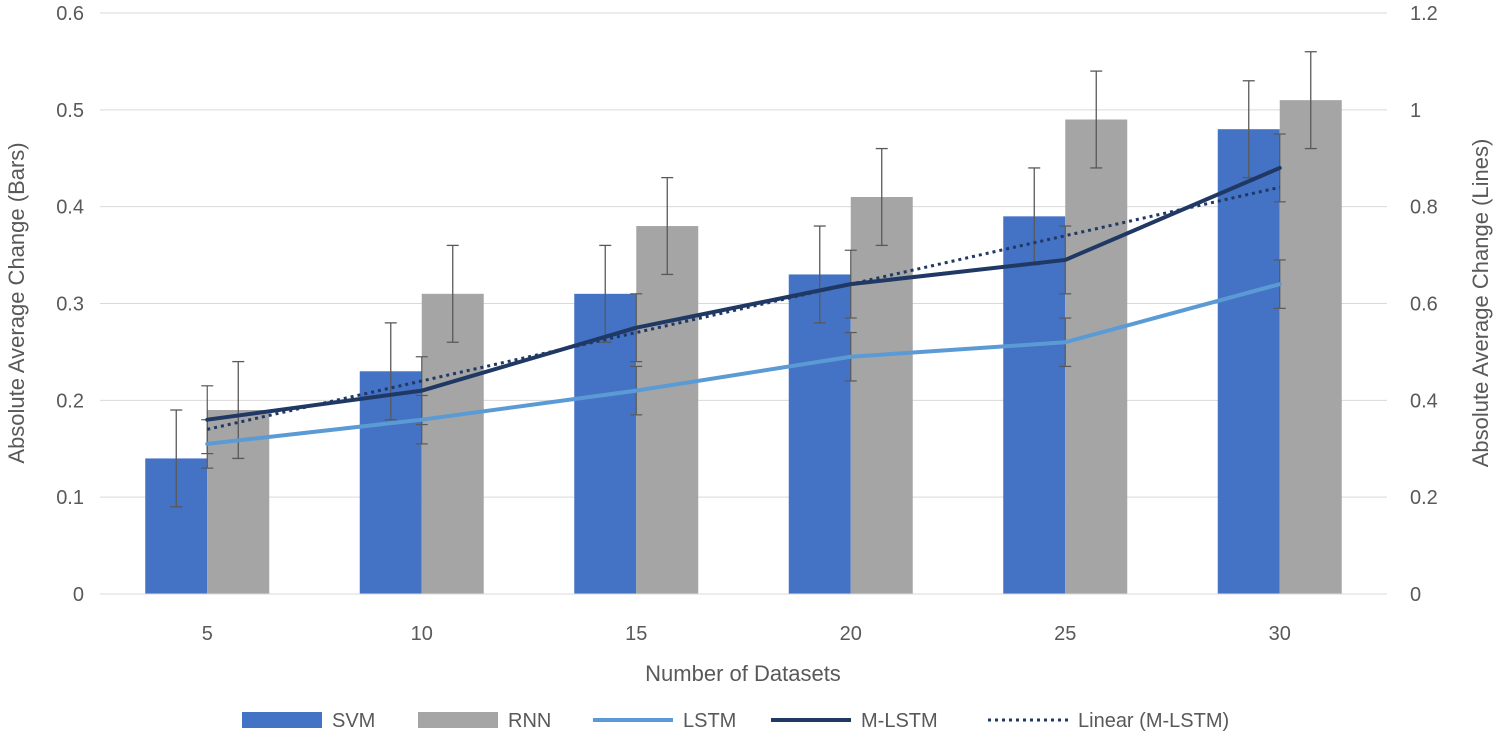 Image resolution: width=1500 pixels, height=743 pixels. Describe the element at coordinates (70, 111) in the screenshot. I see `y-tick-label: 0.5` at that location.